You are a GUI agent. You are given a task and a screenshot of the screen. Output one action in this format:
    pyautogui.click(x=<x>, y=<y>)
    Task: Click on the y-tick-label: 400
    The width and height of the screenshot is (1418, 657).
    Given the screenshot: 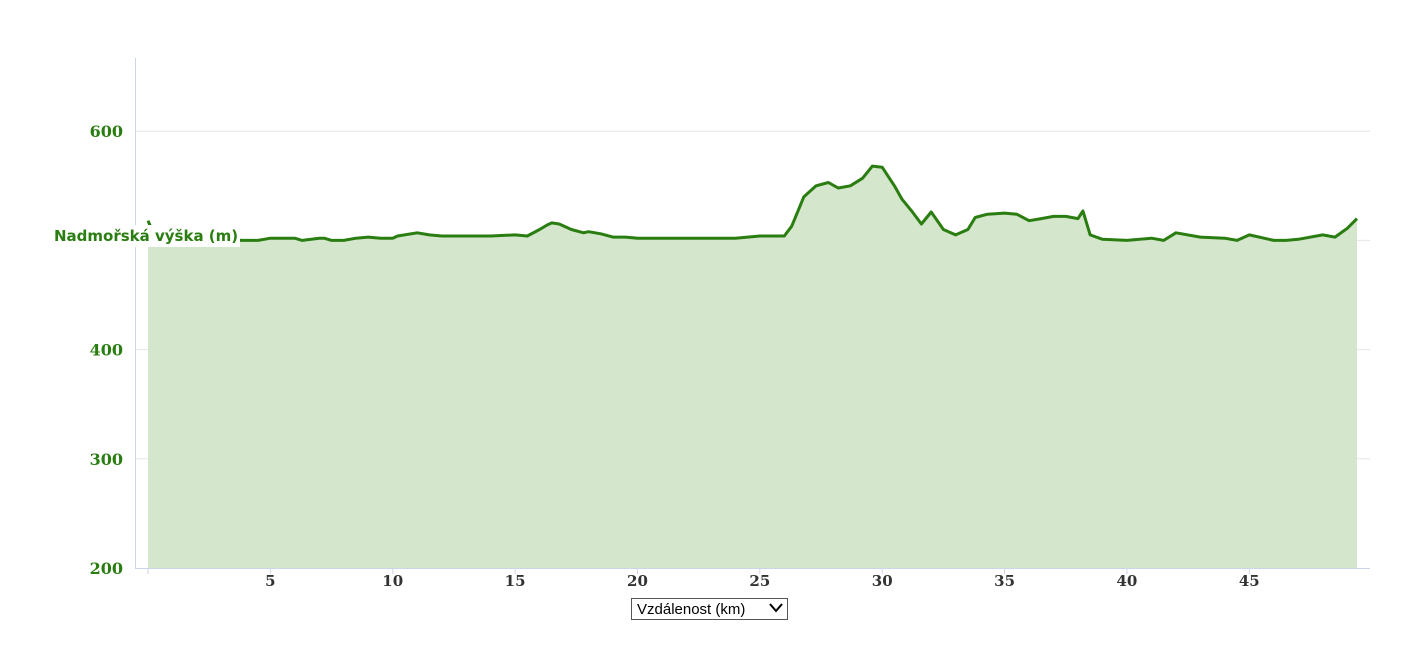 What is the action you would take?
    pyautogui.click(x=106, y=350)
    